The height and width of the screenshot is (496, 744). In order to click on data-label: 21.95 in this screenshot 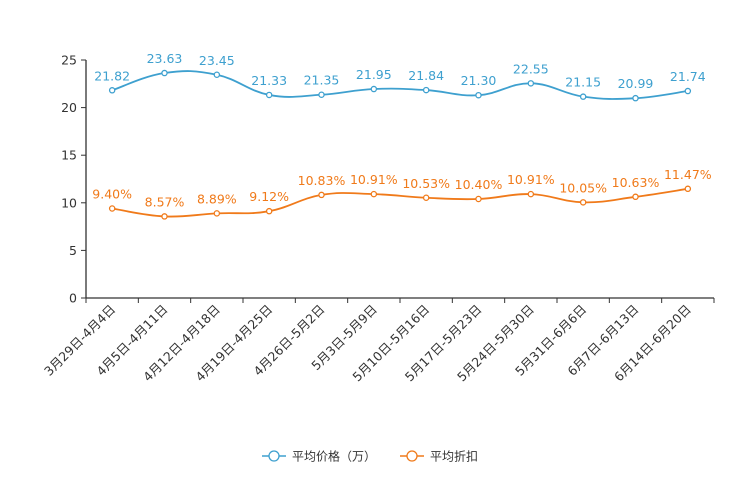, I will do `click(374, 74)`.